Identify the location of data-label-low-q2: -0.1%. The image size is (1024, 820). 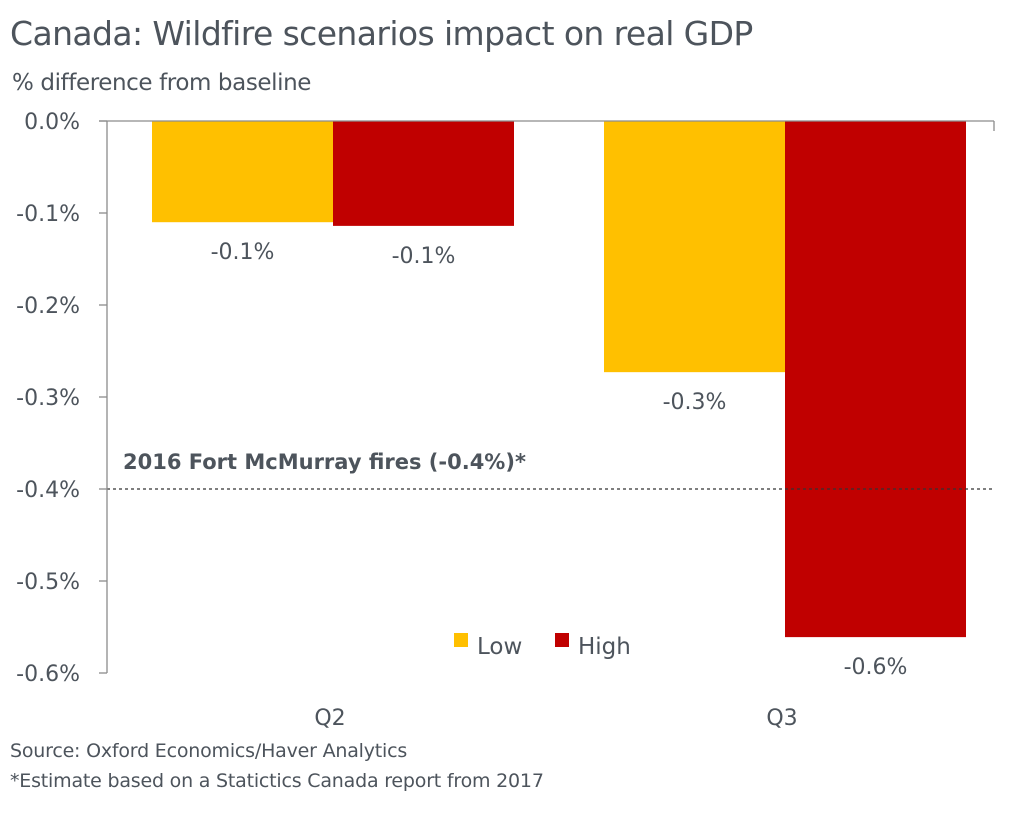
(243, 252).